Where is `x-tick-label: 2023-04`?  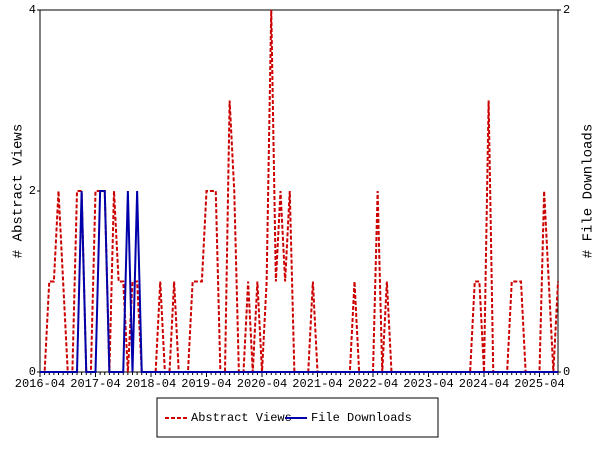
x-tick-label: 2023-04 is located at coordinates (428, 384).